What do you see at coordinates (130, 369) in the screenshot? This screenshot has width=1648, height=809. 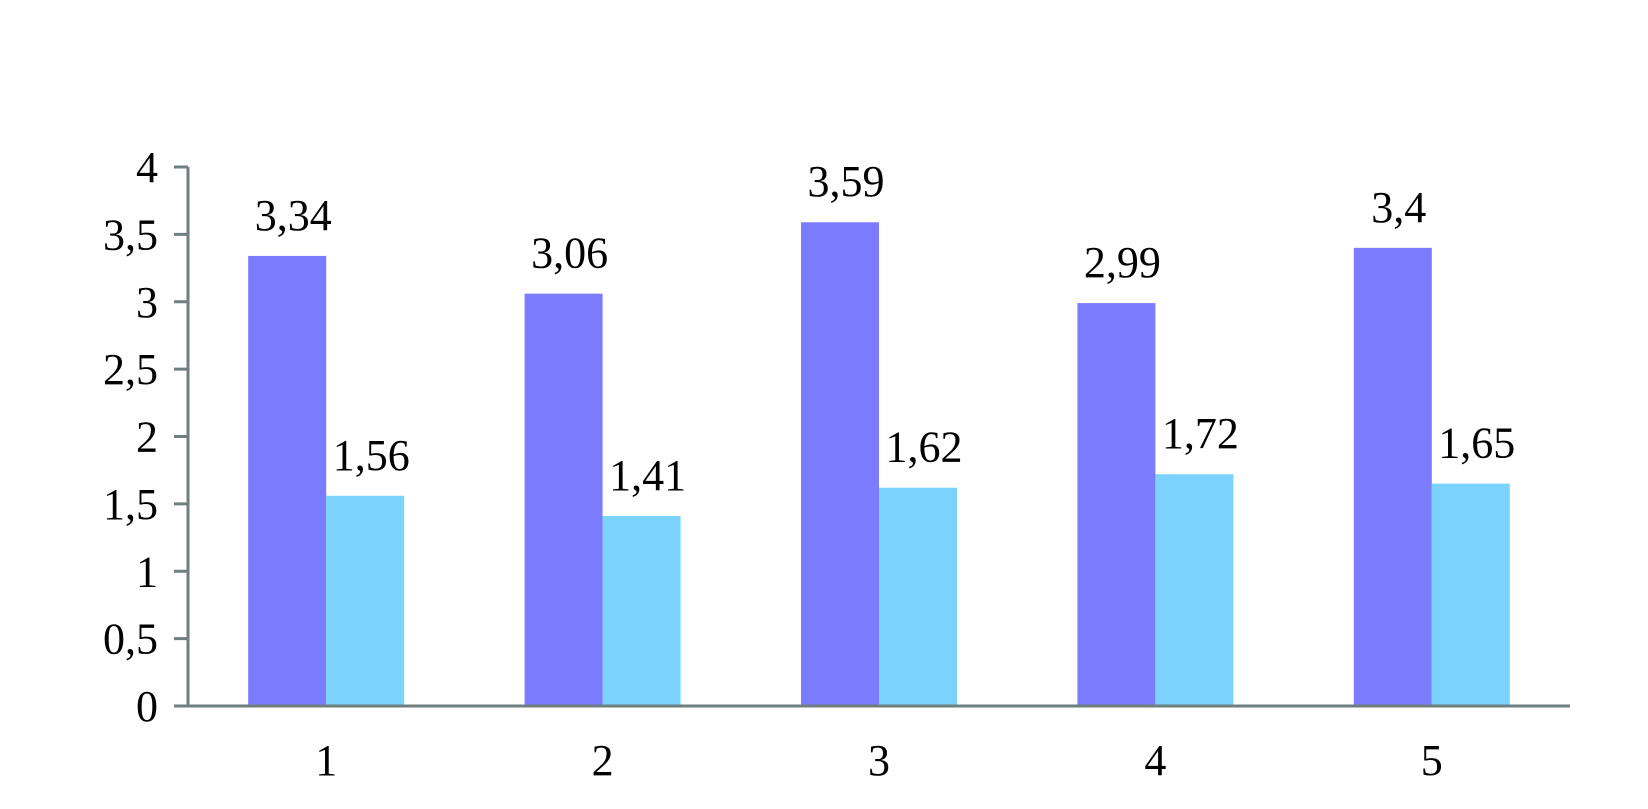 I see `y-tick-label: 2,5` at bounding box center [130, 369].